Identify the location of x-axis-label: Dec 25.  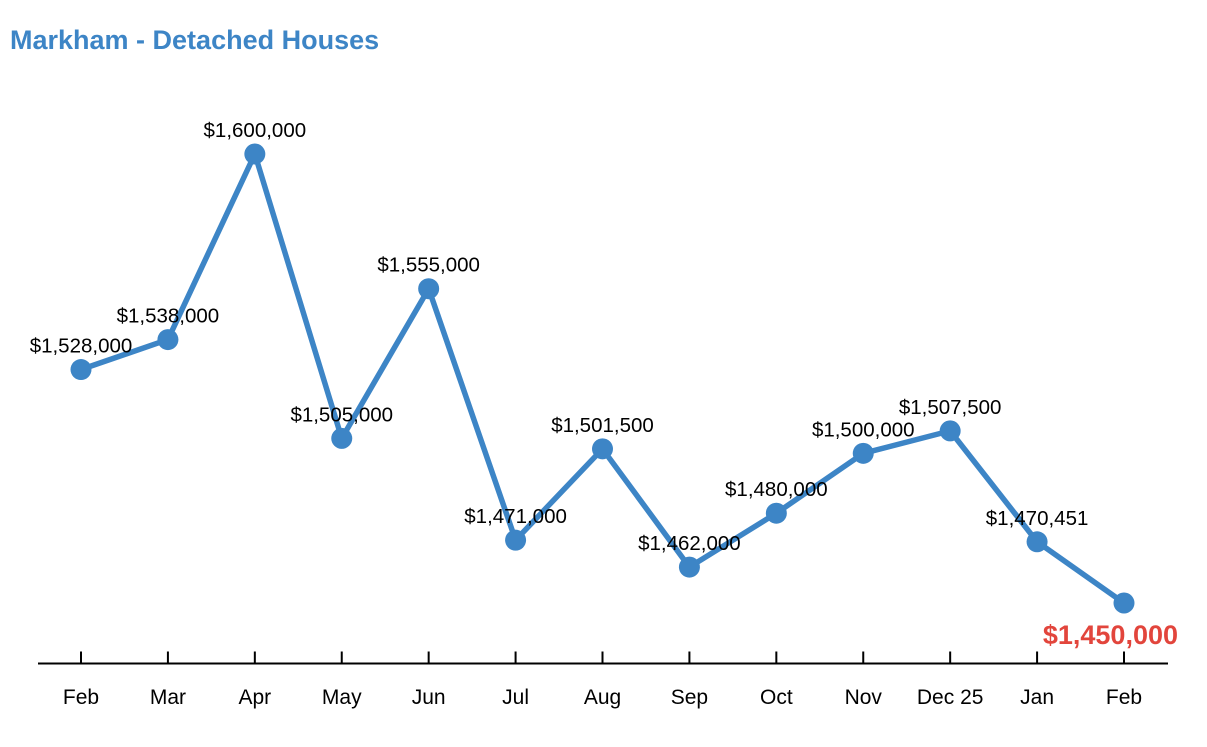
(950, 697).